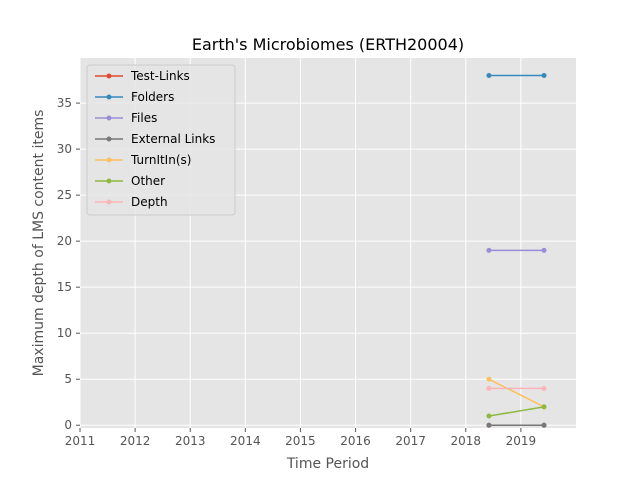 The image size is (640, 480). Describe the element at coordinates (160, 160) in the screenshot. I see `legend-label: TurnItIn(s)` at that location.